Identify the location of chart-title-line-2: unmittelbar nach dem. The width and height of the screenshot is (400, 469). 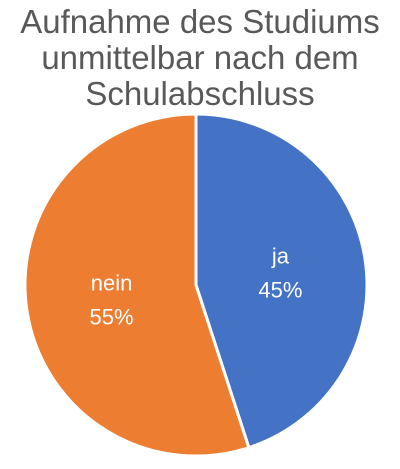
(200, 57).